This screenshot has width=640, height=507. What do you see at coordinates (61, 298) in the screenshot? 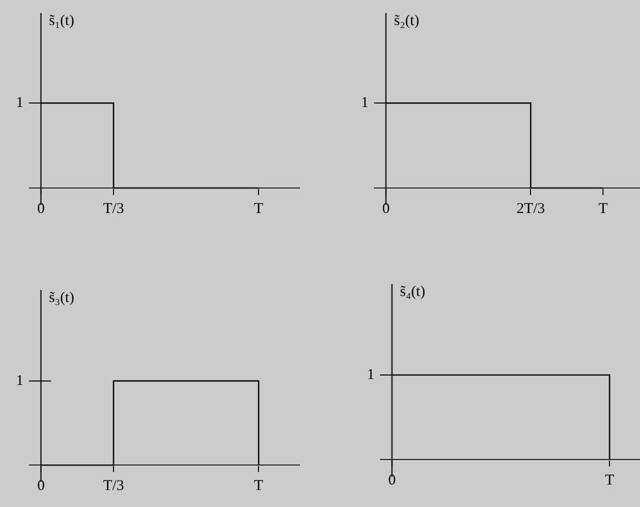
I see `y-axis-title: s̃₃(t)` at bounding box center [61, 298].